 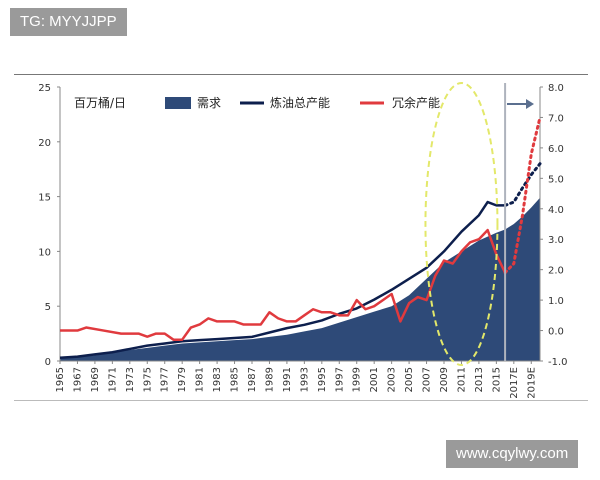 I want to click on x-tick-label: 2011, so click(x=461, y=379).